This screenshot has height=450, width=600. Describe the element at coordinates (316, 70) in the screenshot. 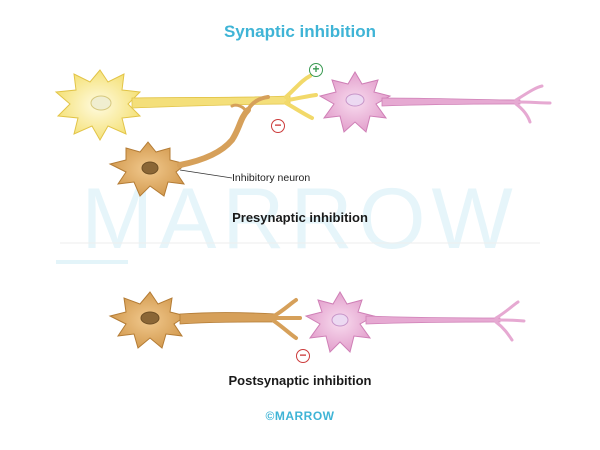

I see `excitatory-synapse-sign: +` at that location.